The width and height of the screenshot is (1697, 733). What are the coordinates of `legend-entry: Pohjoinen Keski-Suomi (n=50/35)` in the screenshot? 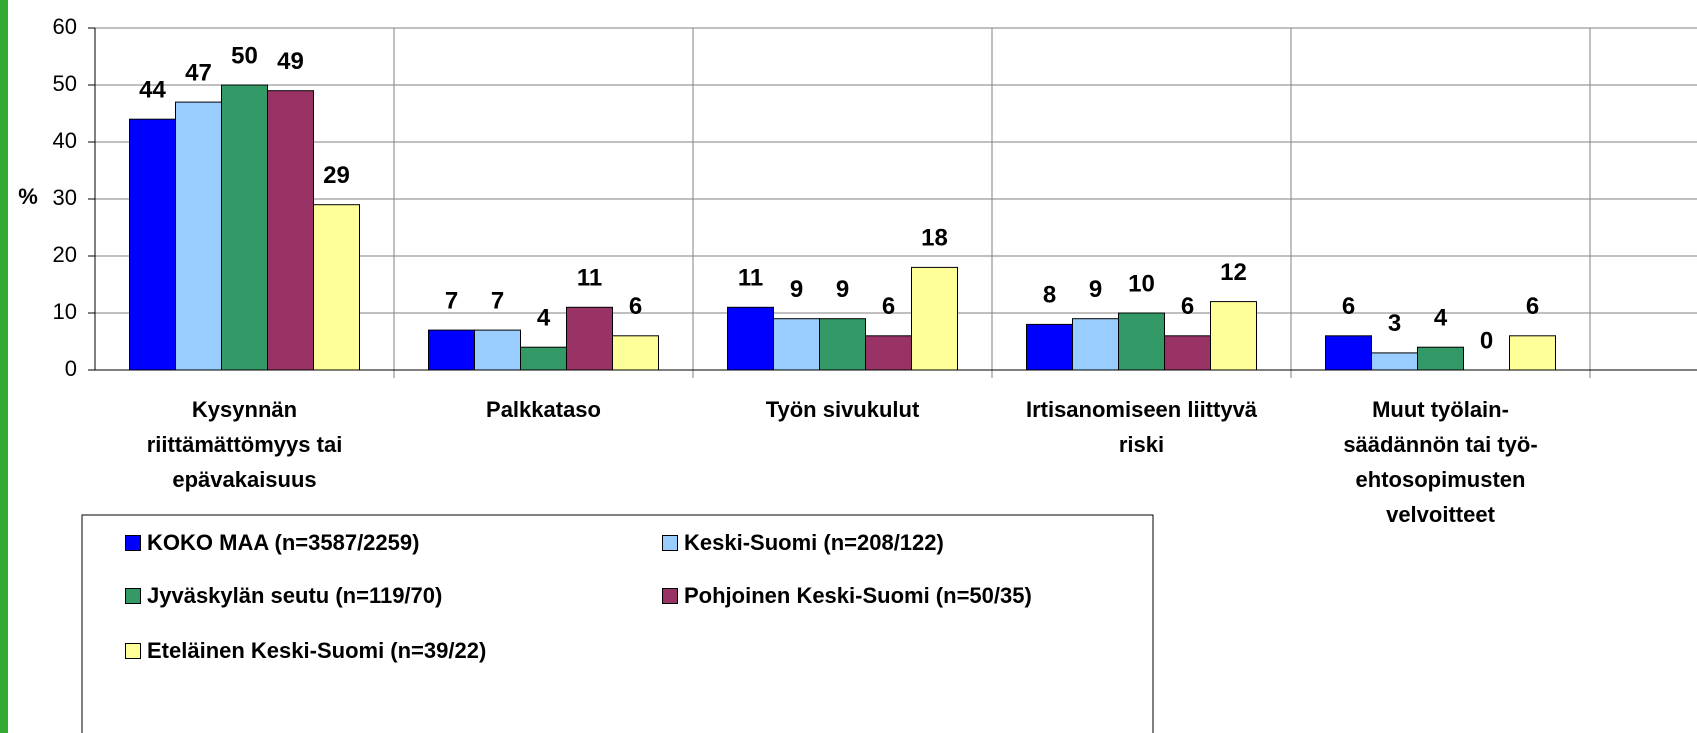 It's located at (847, 596).